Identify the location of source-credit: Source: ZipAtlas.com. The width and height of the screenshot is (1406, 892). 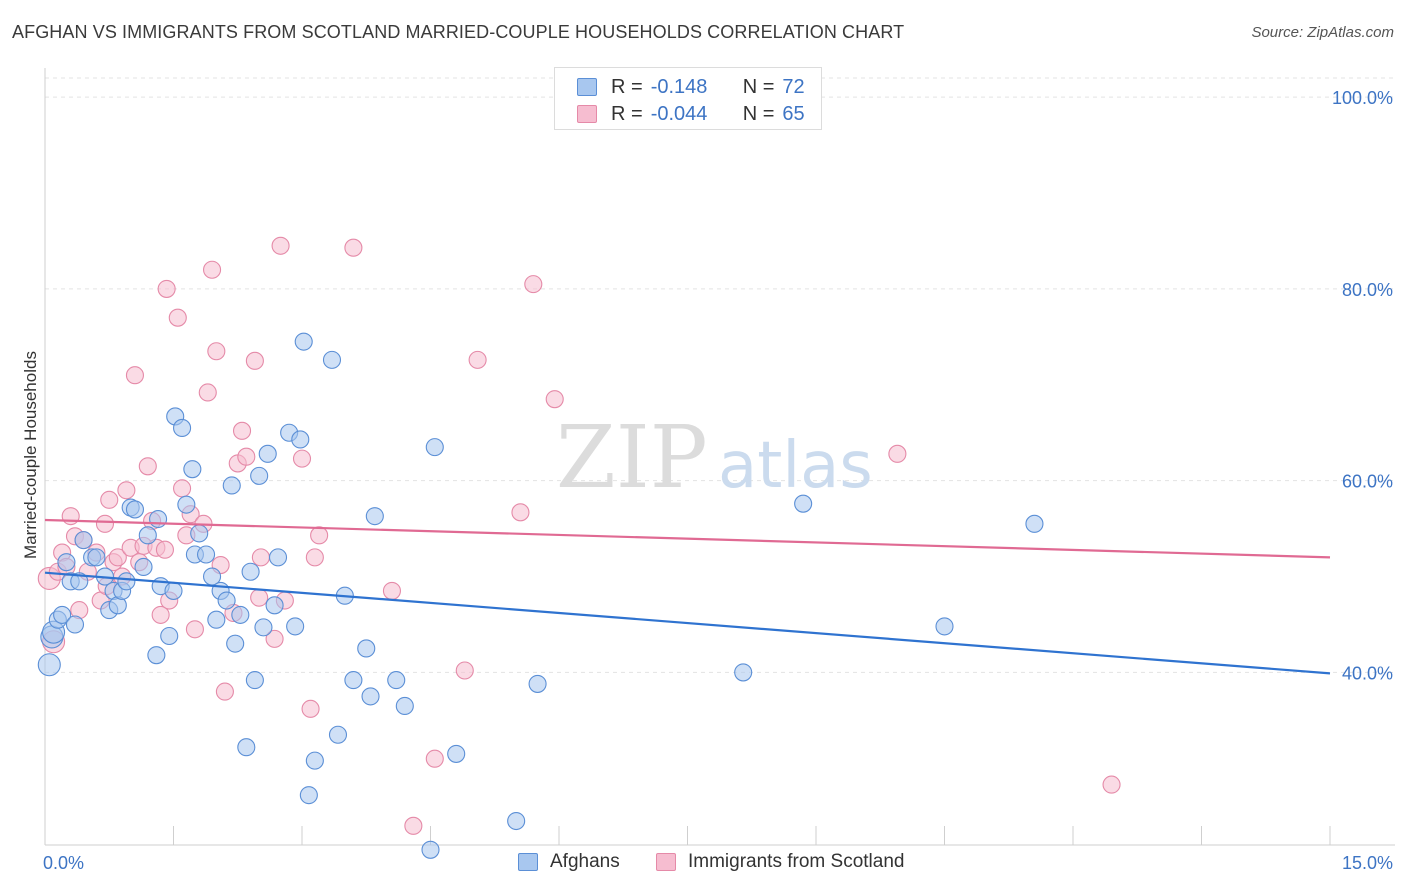
(1322, 32).